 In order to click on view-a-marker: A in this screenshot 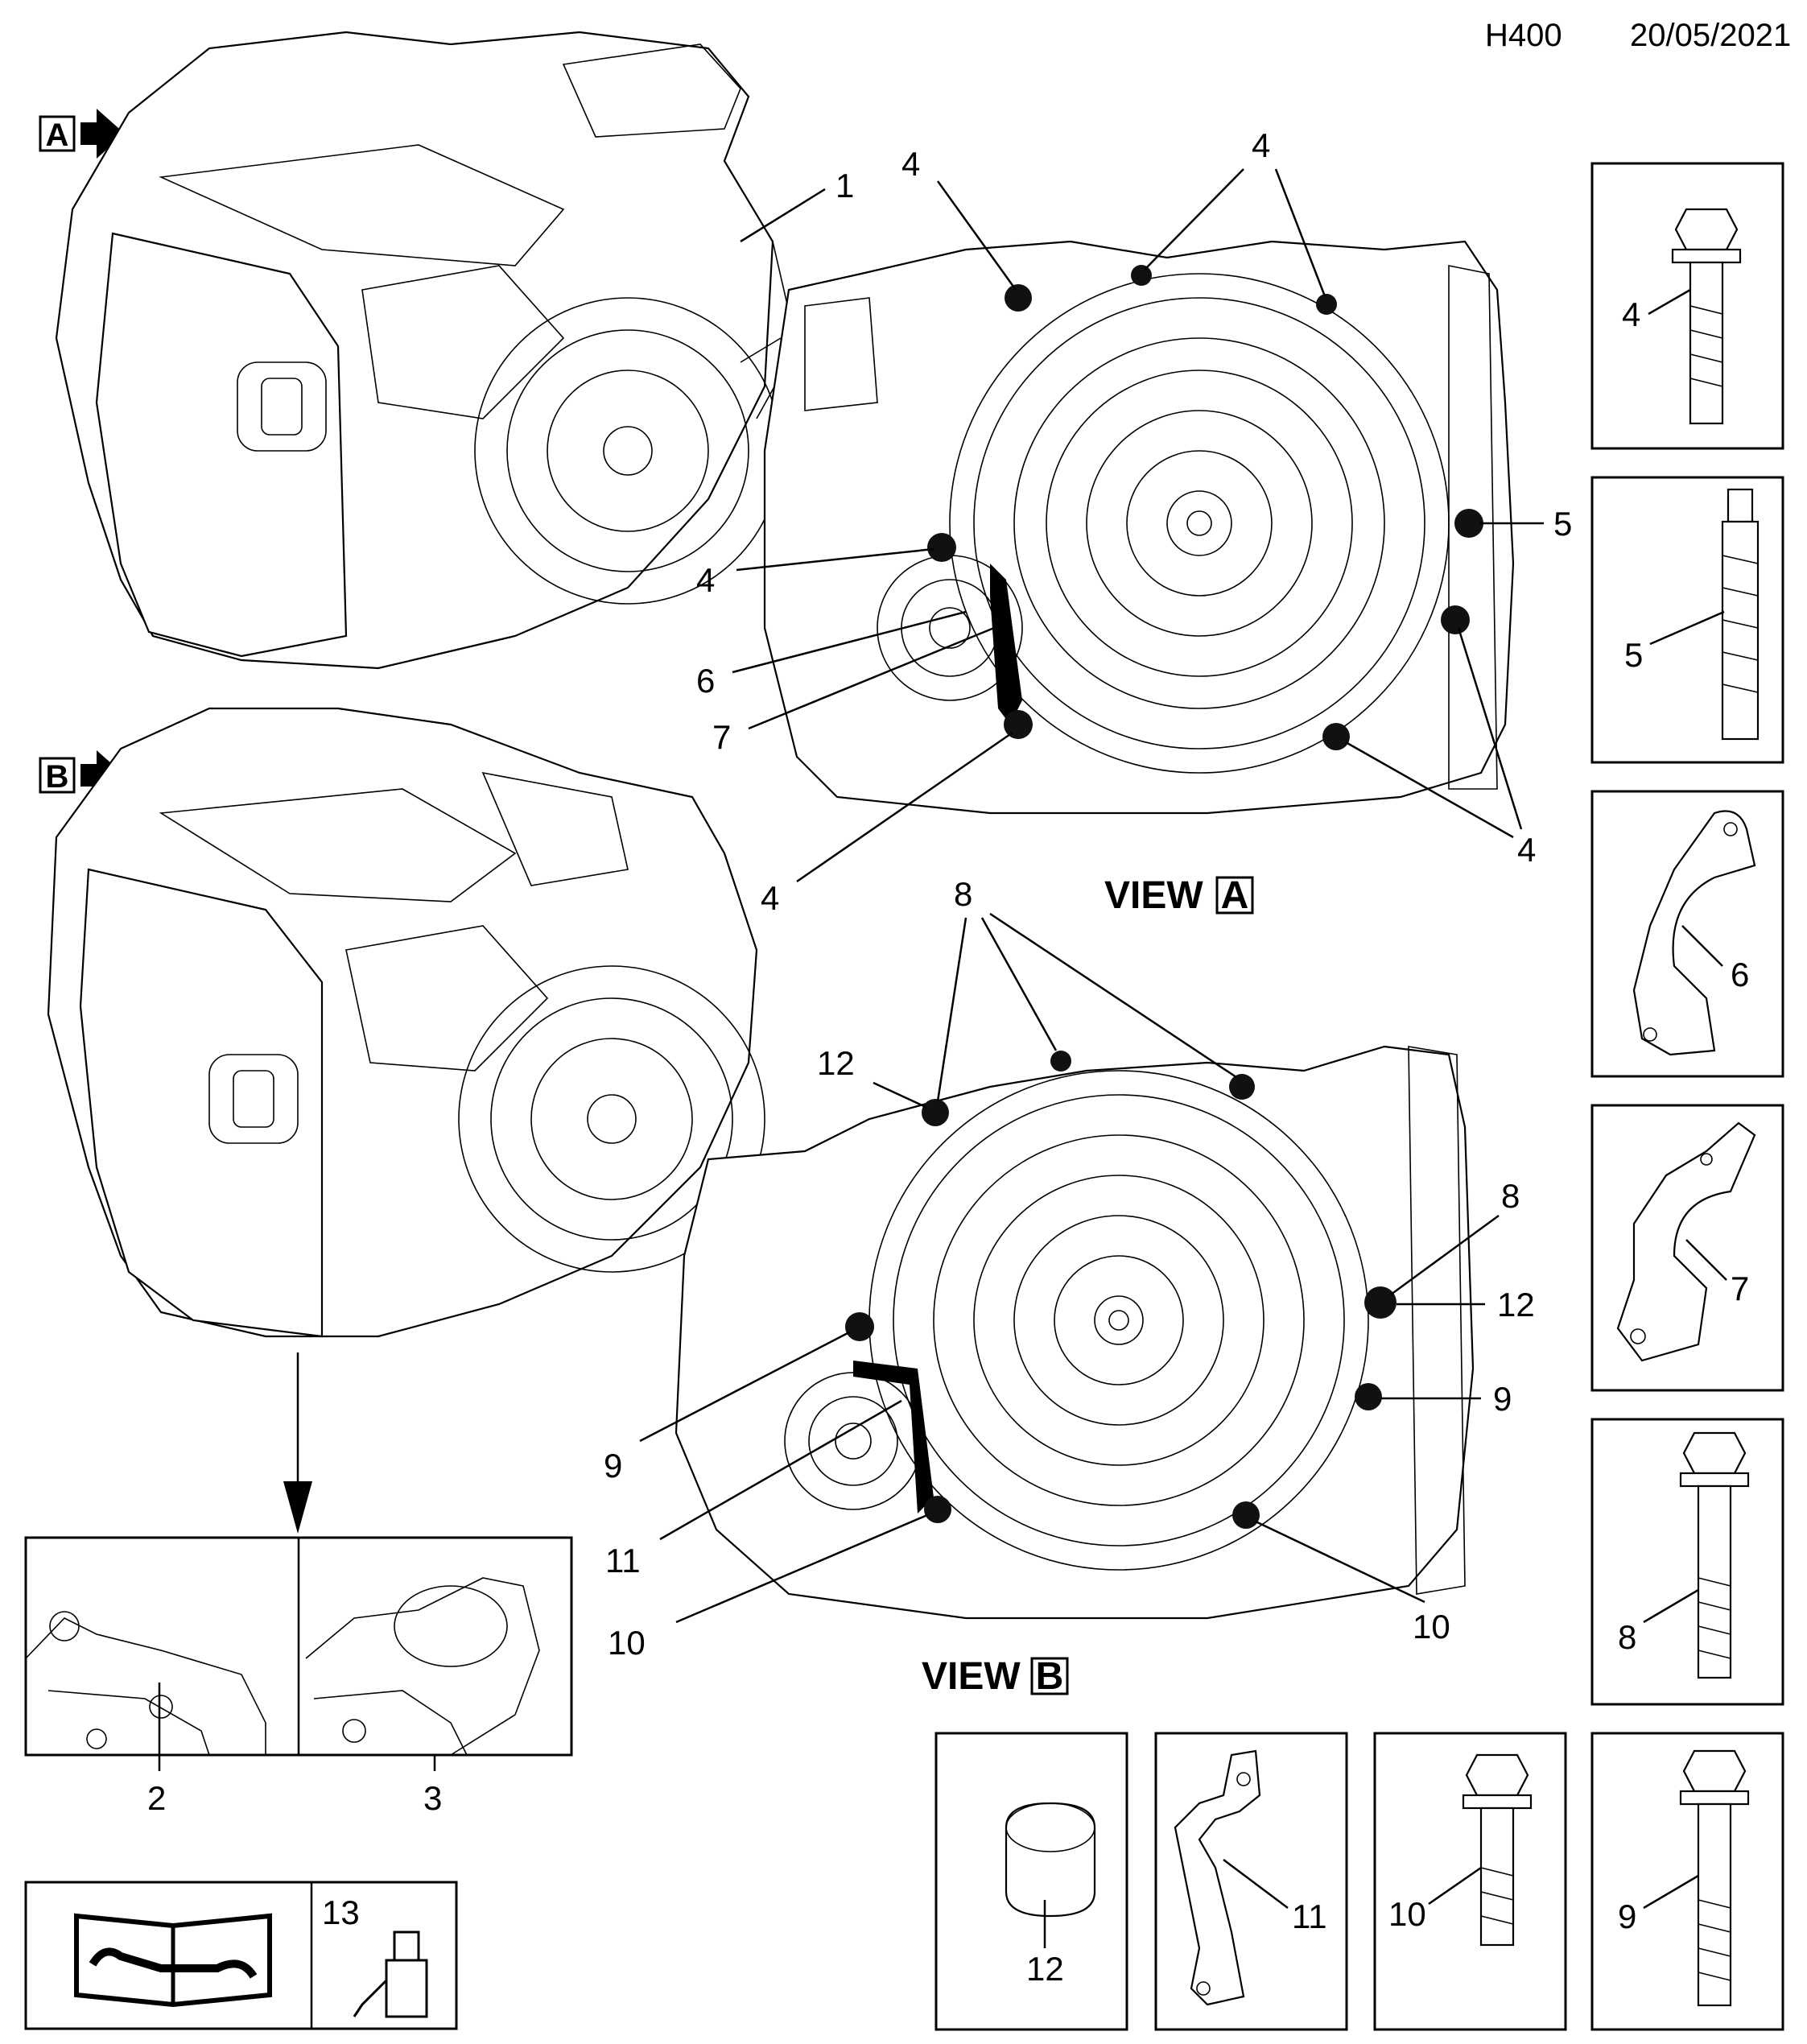, I will do `click(82, 134)`.